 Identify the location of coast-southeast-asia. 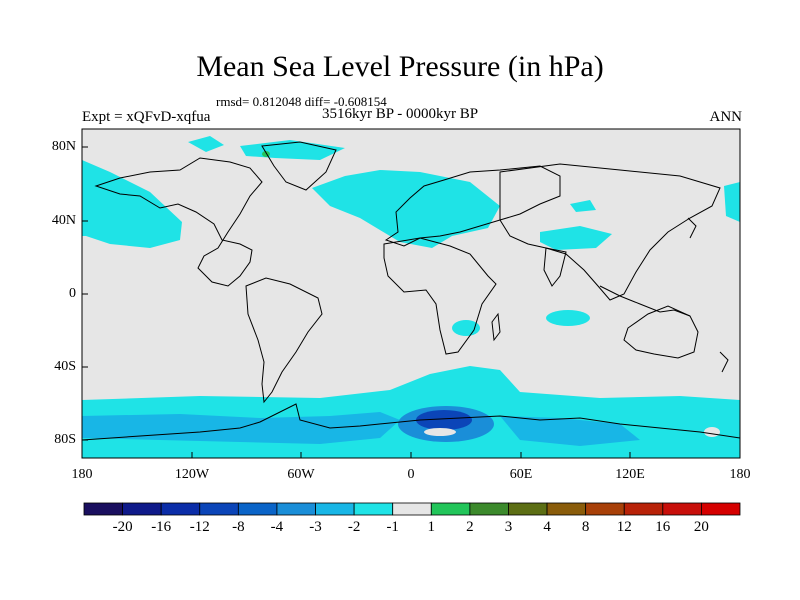
(645, 301).